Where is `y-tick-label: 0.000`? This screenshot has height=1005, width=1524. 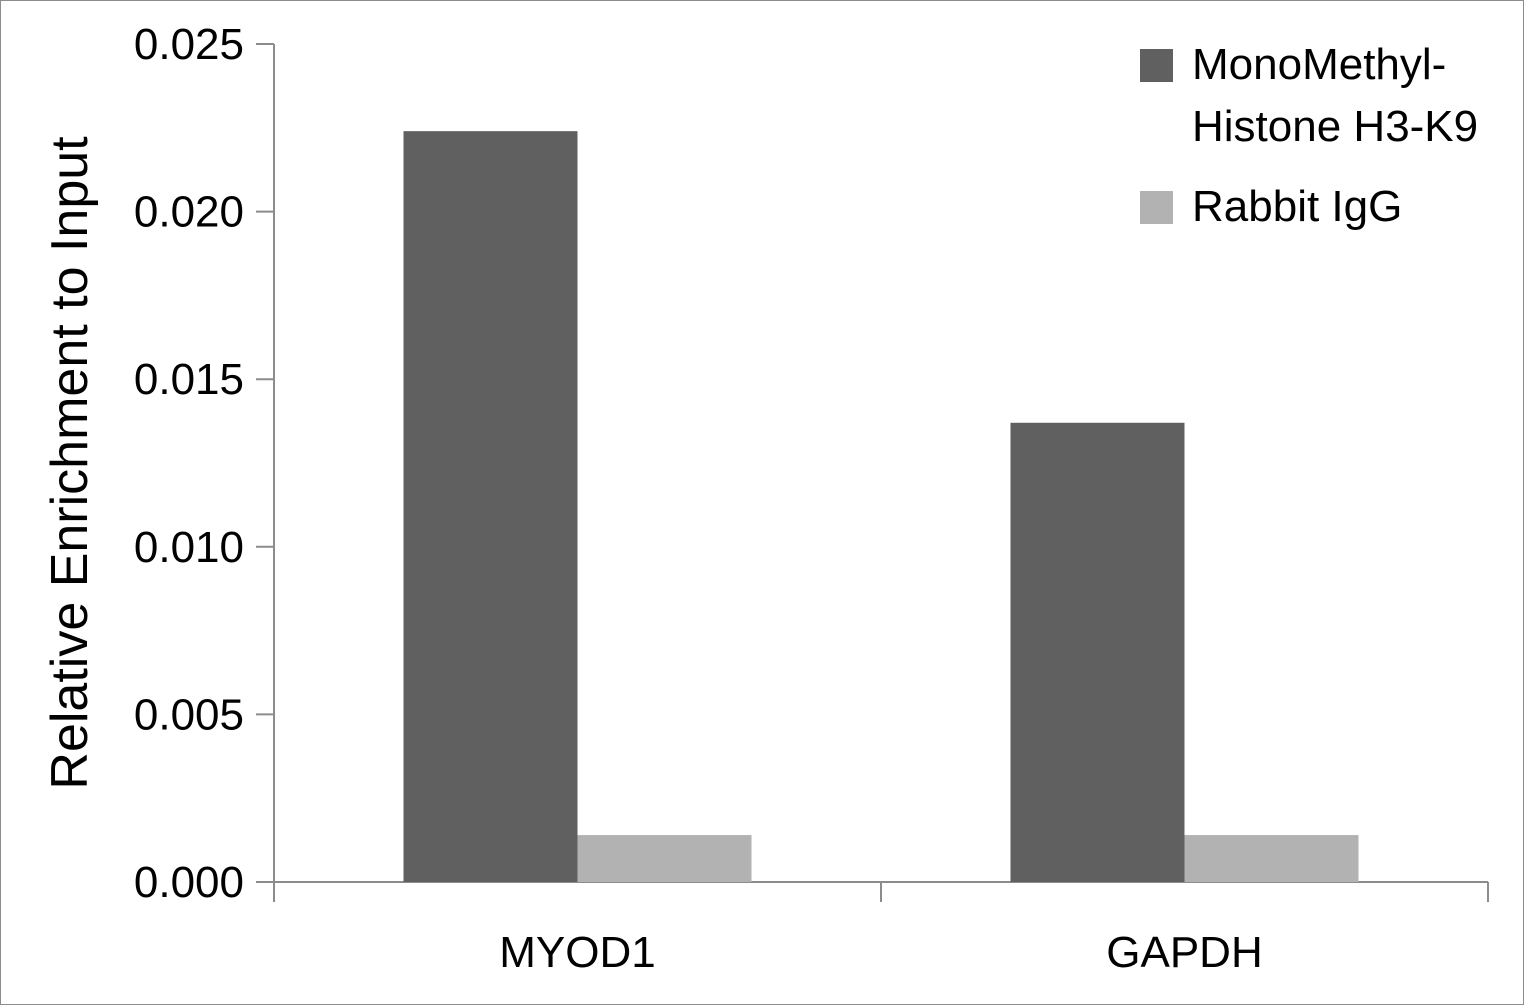 y-tick-label: 0.000 is located at coordinates (189, 882).